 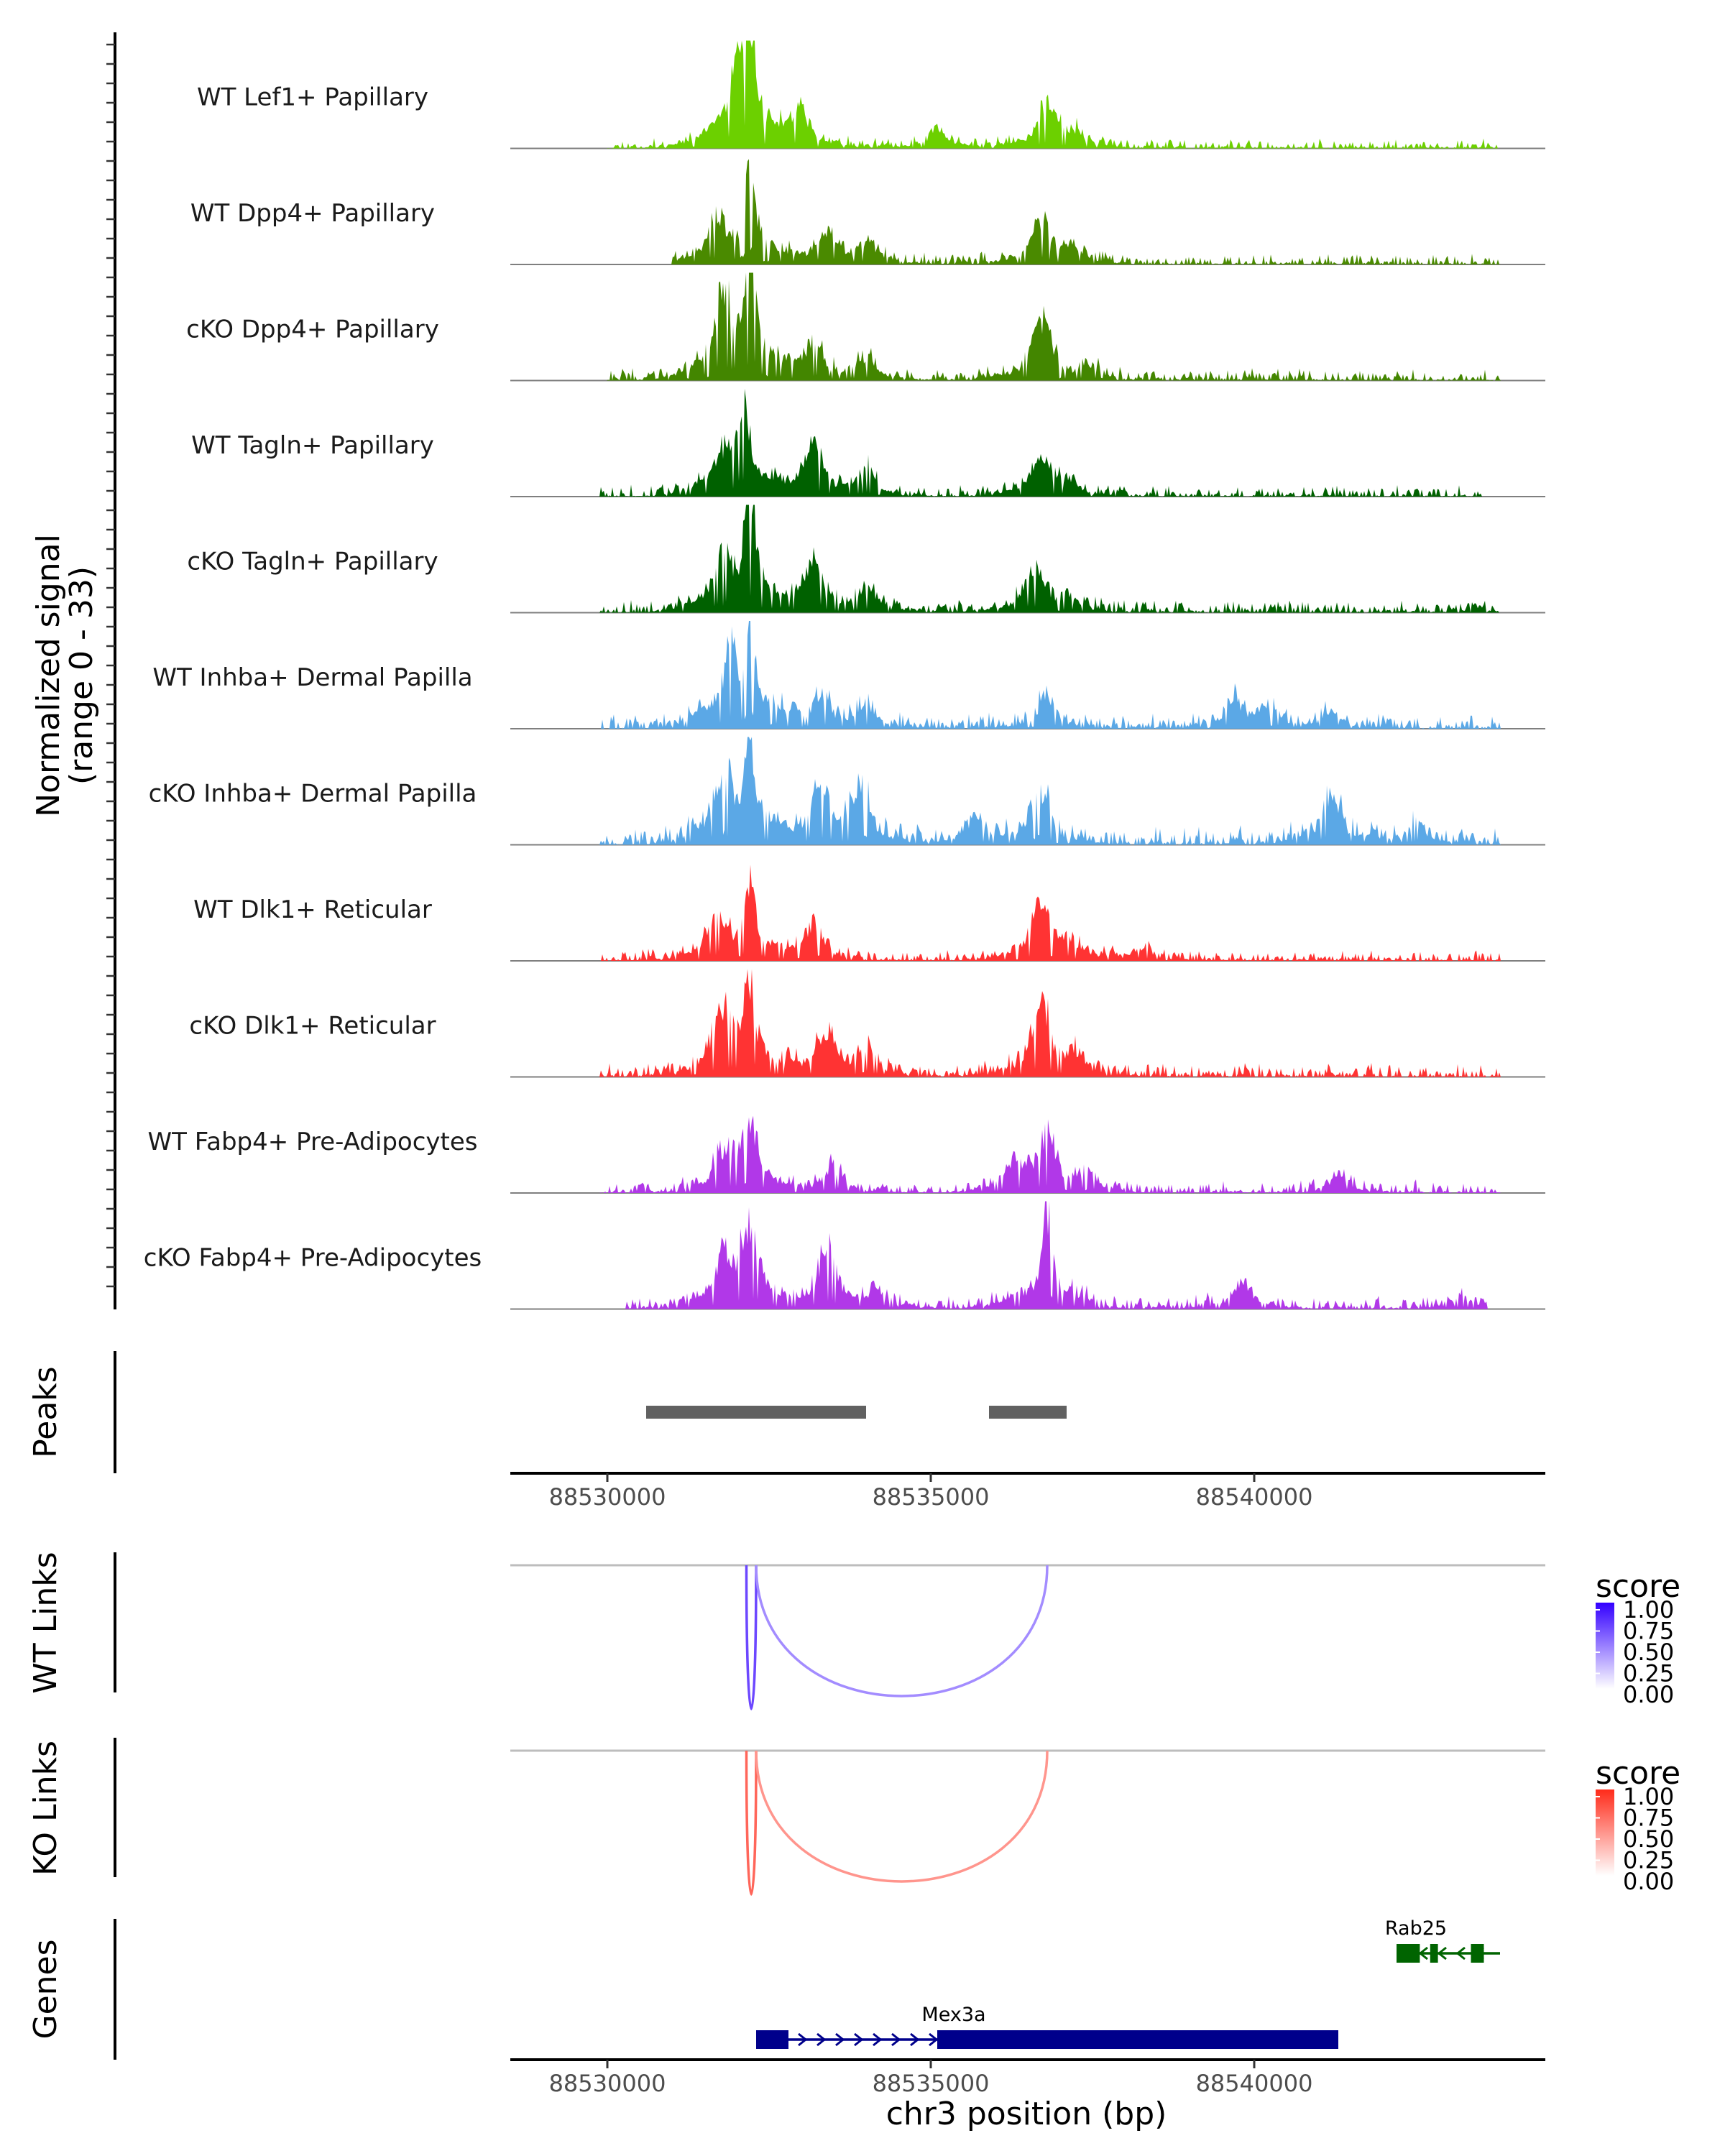 What do you see at coordinates (953, 2015) in the screenshot?
I see `gene-name-label: Mex3a` at bounding box center [953, 2015].